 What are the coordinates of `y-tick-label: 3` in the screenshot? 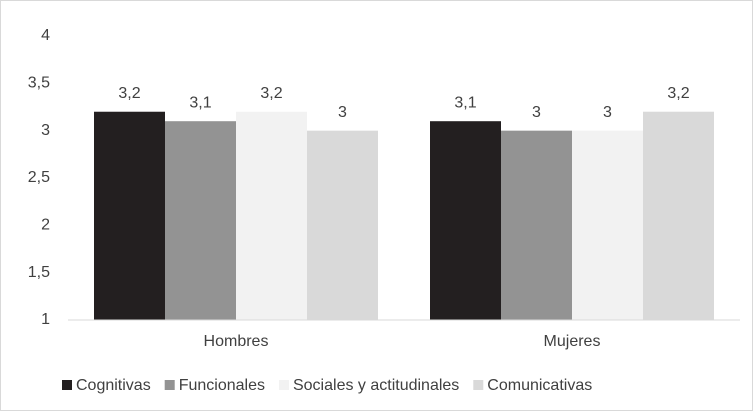 It's located at (45, 130).